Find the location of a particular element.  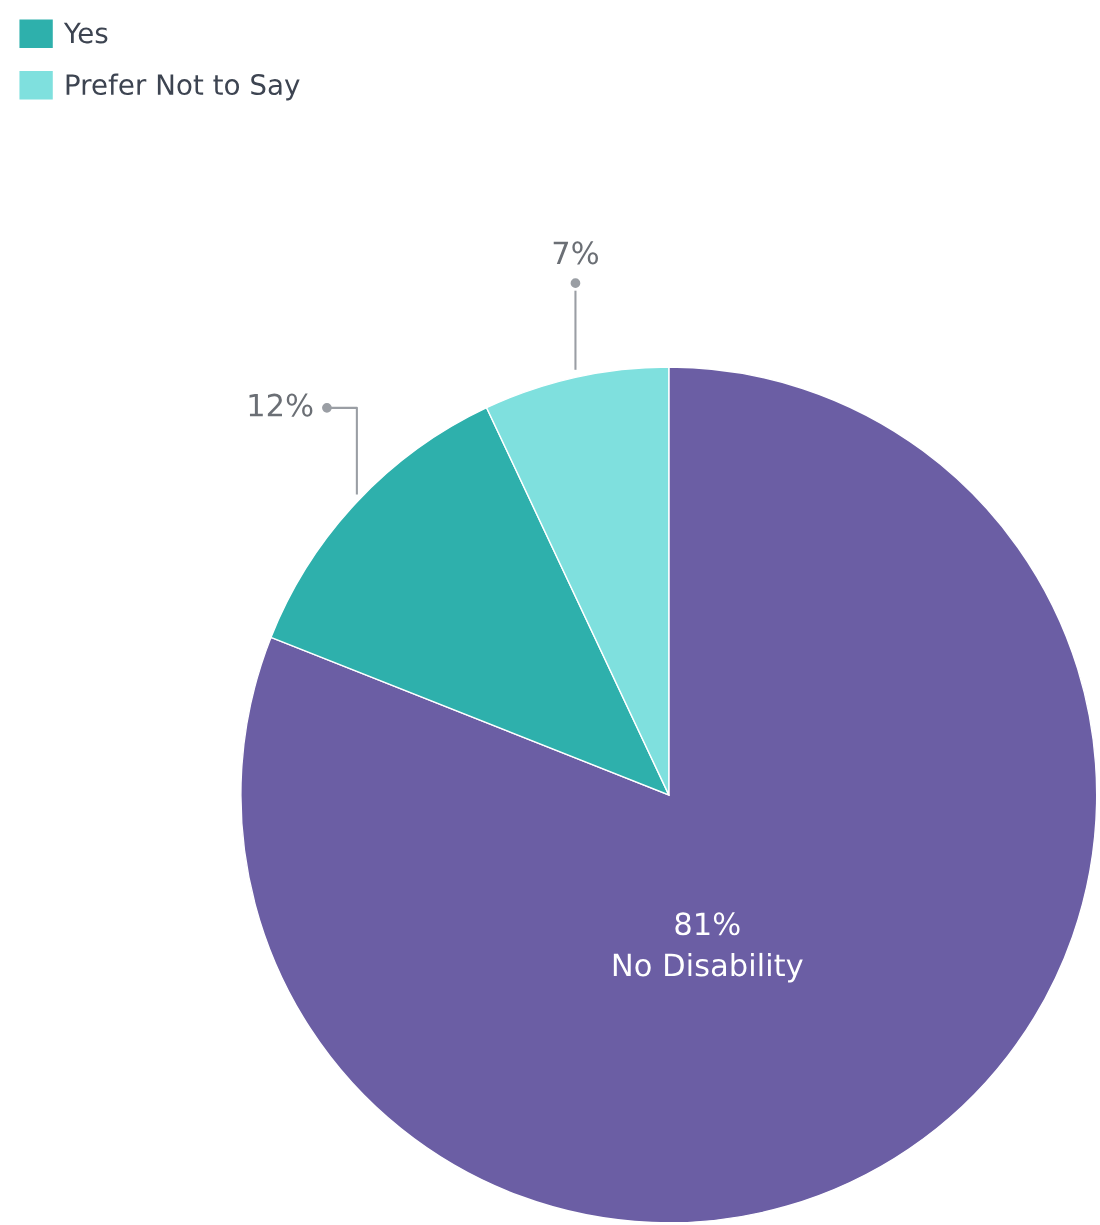

legend-label: Prefer Not to Say is located at coordinates (183, 87).